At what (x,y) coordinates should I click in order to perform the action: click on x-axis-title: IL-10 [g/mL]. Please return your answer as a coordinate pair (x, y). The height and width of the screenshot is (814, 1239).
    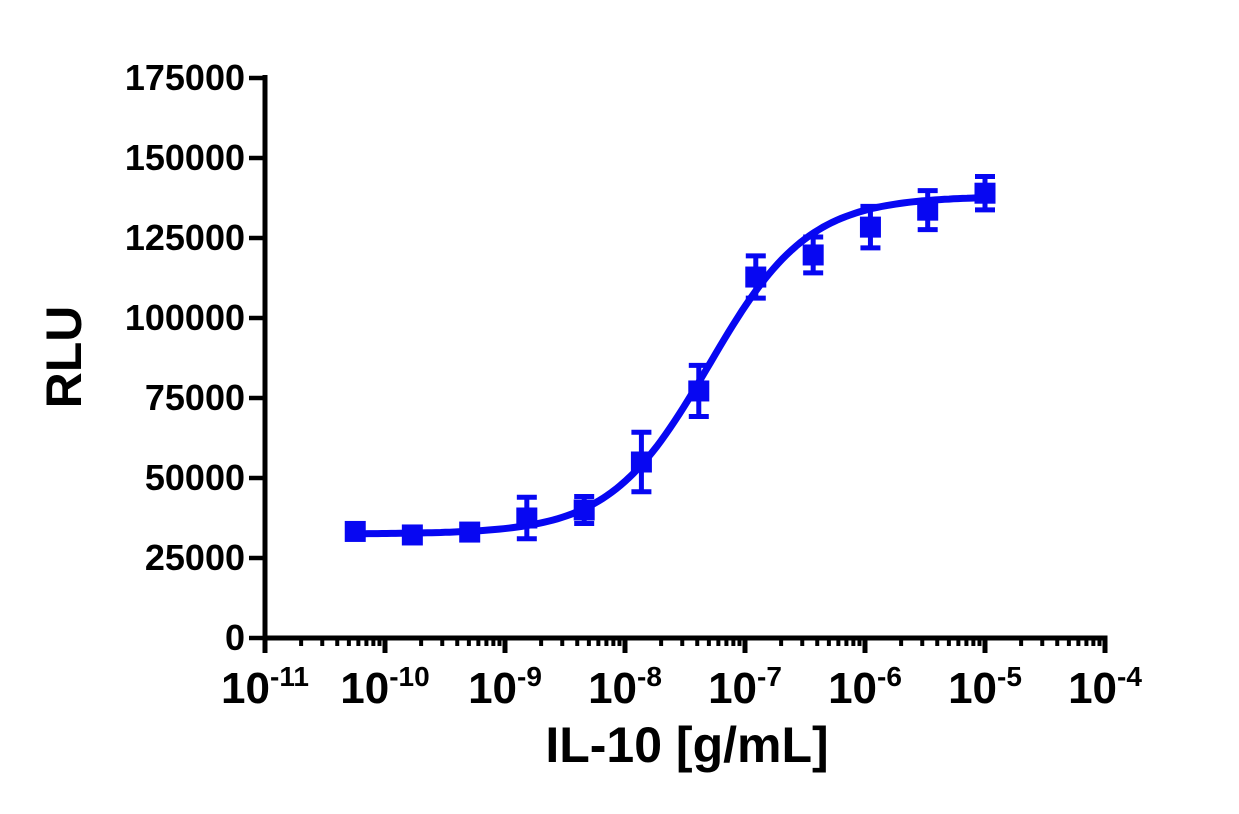
    Looking at the image, I should click on (687, 745).